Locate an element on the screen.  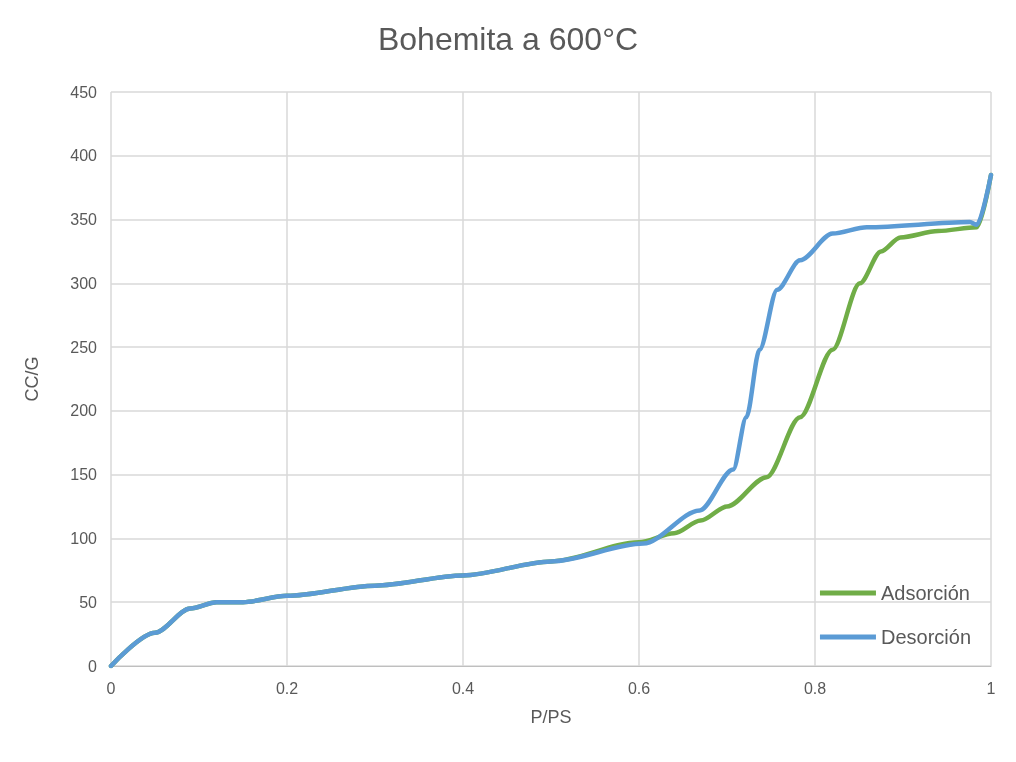
y-tick-label: 350 is located at coordinates (84, 220).